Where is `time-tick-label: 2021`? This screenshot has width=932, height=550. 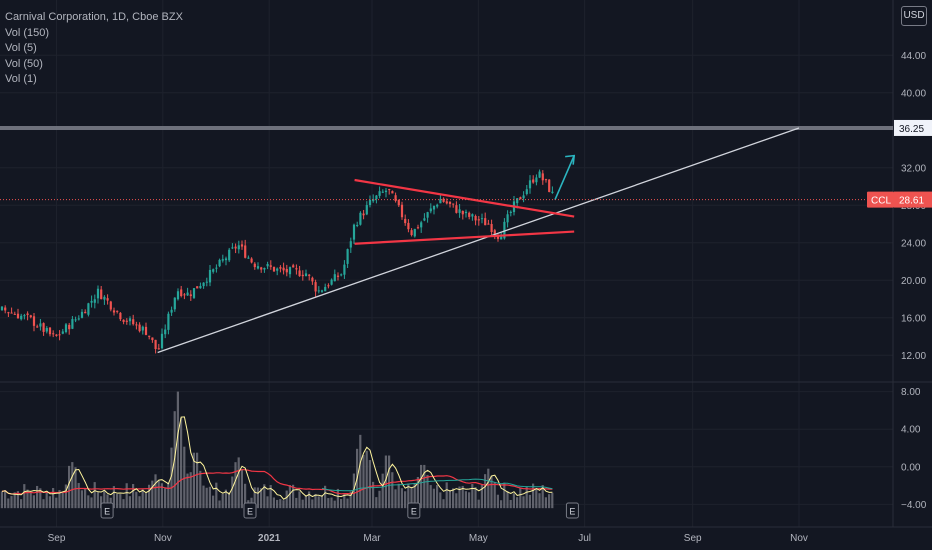 time-tick-label: 2021 is located at coordinates (269, 538).